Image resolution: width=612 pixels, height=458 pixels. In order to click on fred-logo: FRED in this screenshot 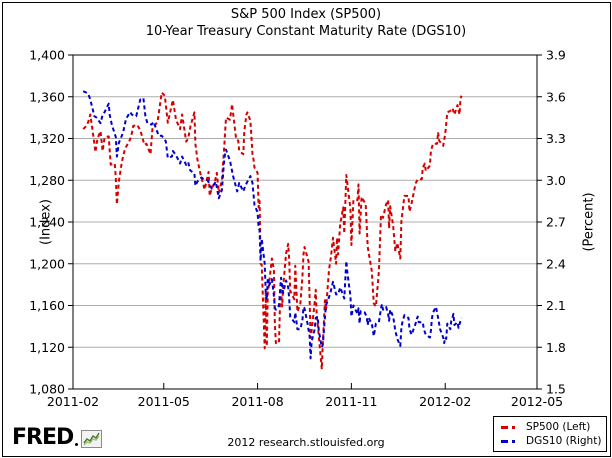, I will do `click(57, 437)`.